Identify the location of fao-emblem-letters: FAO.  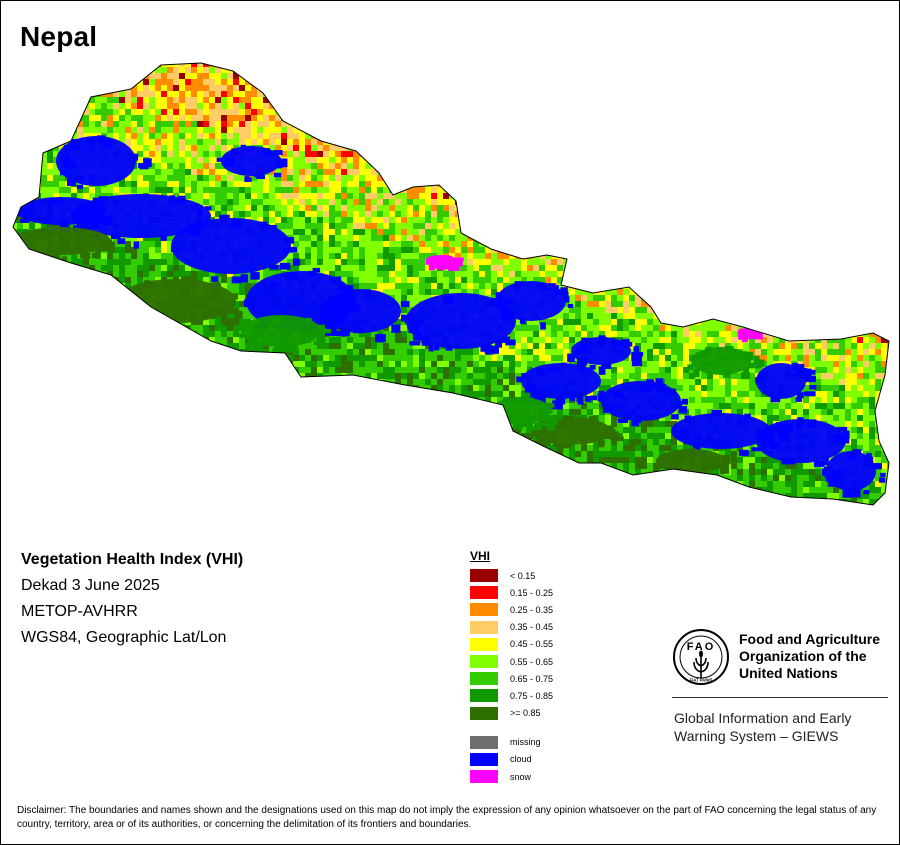
(701, 647).